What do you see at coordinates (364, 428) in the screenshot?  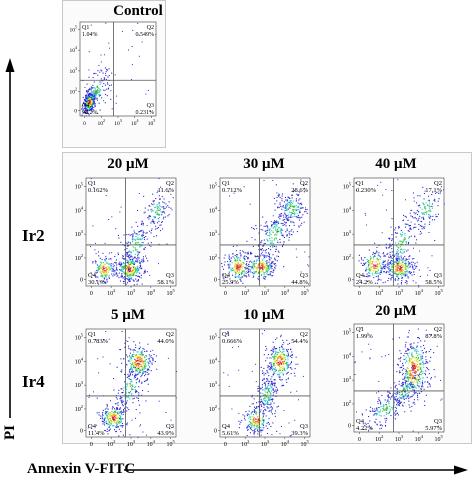 I see `q4-percent: 4.22%` at bounding box center [364, 428].